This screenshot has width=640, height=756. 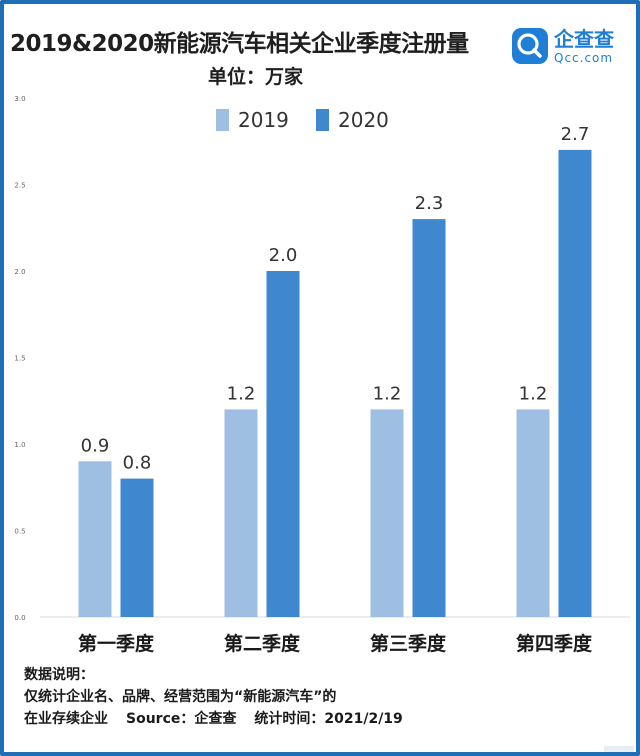 What do you see at coordinates (533, 393) in the screenshot?
I see `data-label-2019-4: 1.2` at bounding box center [533, 393].